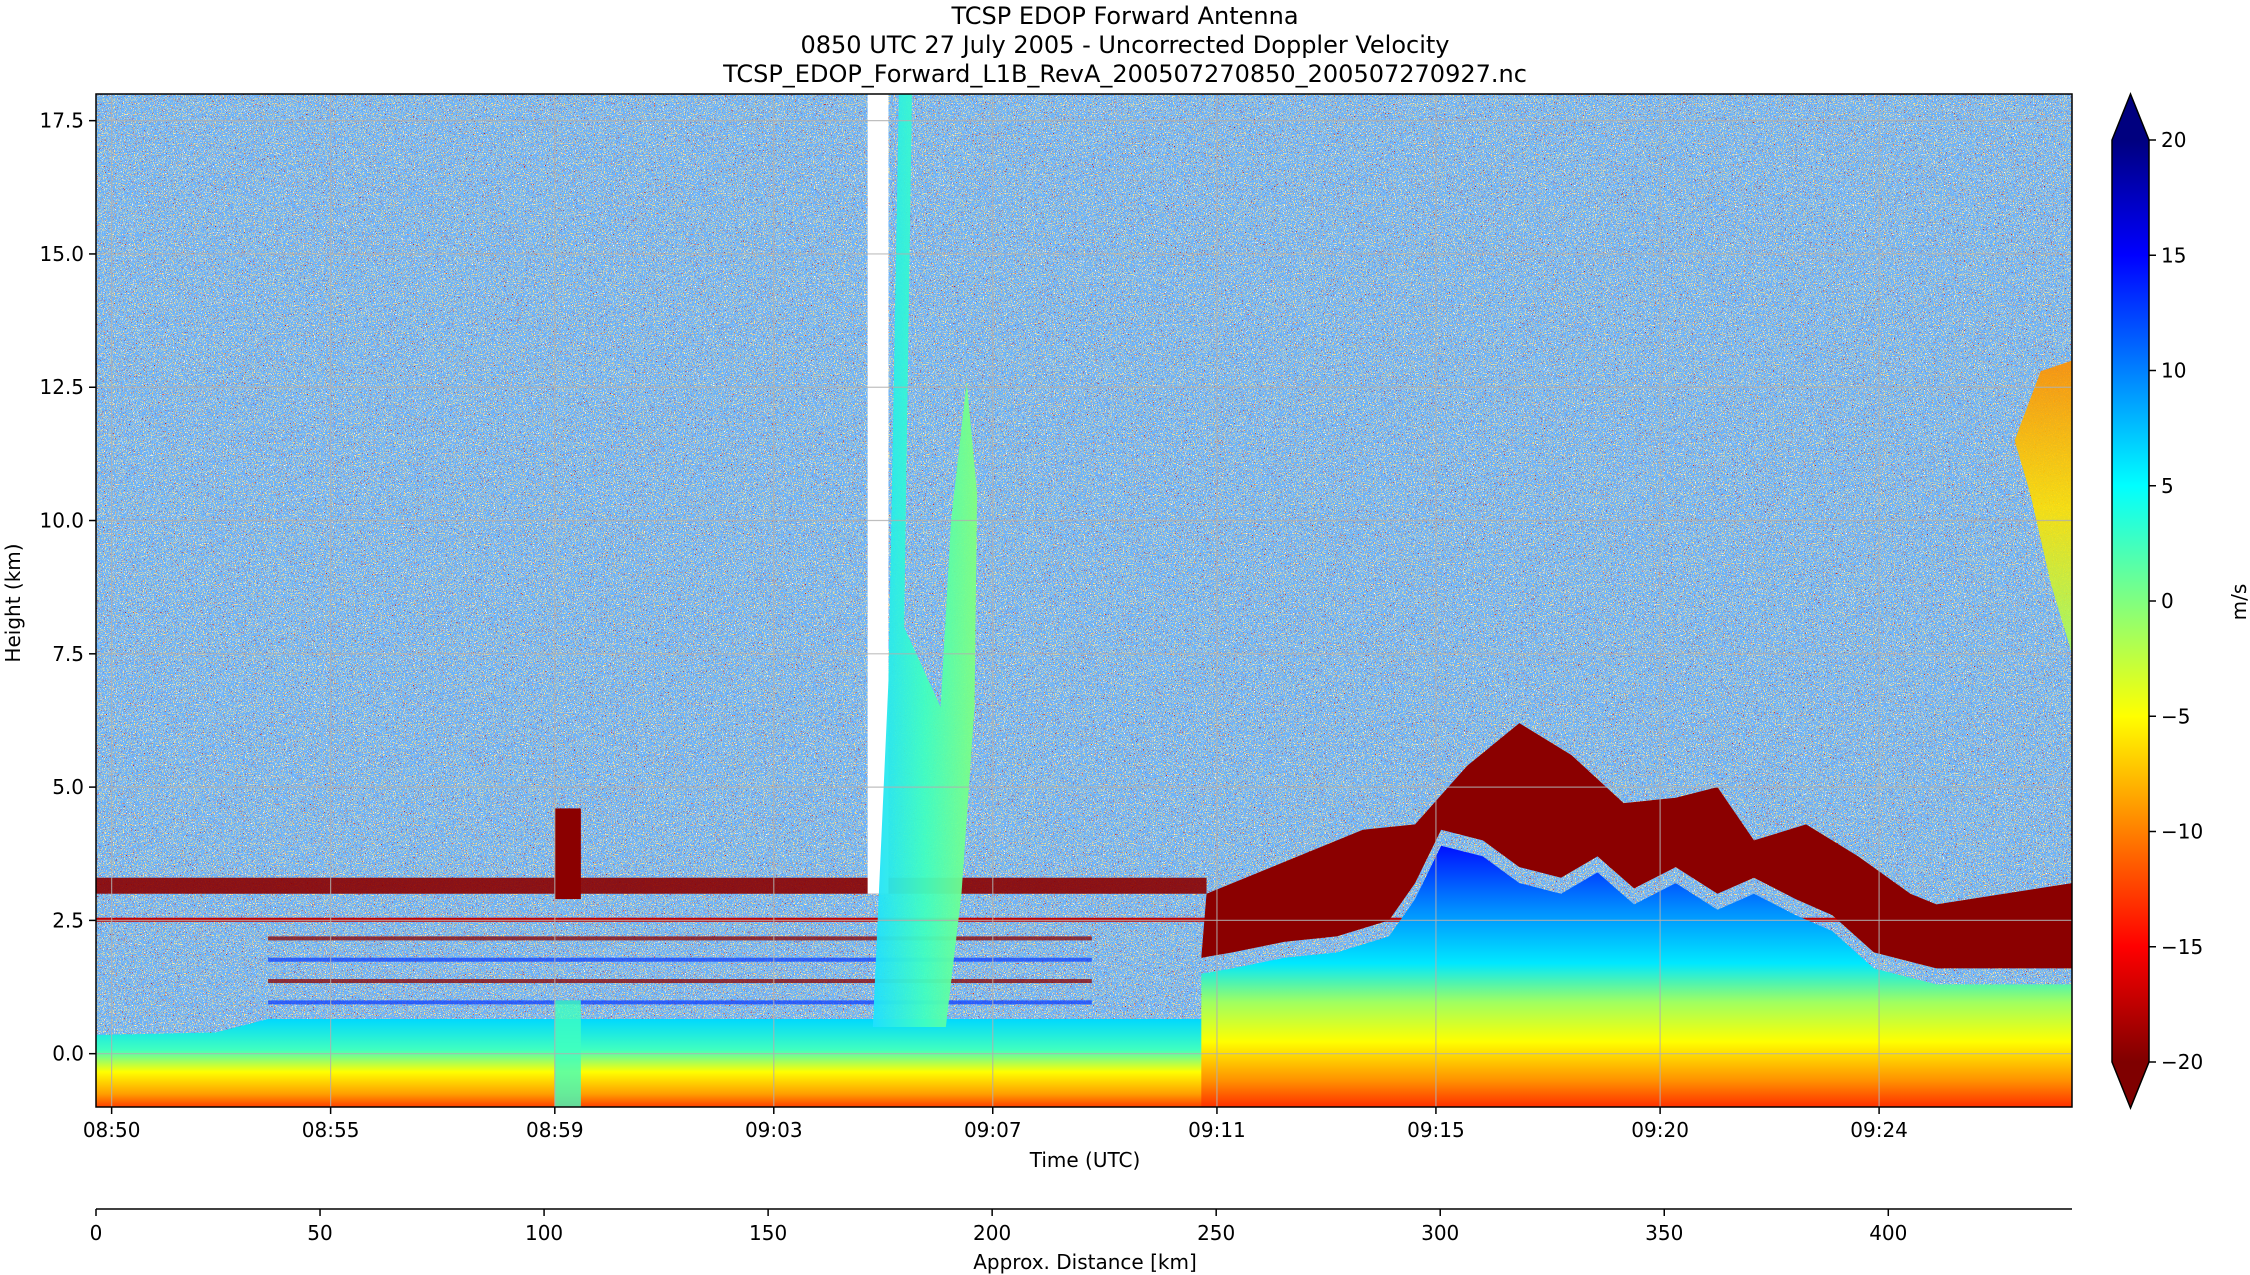  What do you see at coordinates (61, 387) in the screenshot?
I see `y-tick-label-5: 12.5` at bounding box center [61, 387].